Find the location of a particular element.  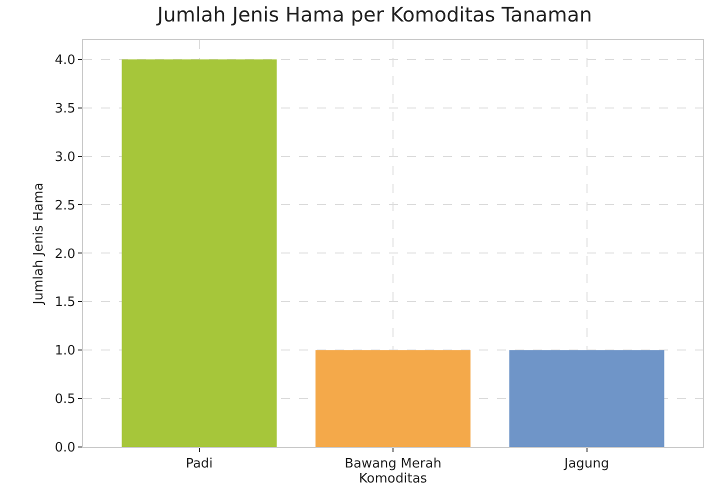

y-axis-title: Jumlah Jenis Hama is located at coordinates (39, 244).